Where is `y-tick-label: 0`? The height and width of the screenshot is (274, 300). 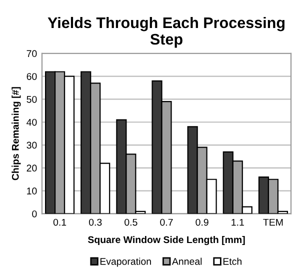
y-tick-label: 0 is located at coordinates (34, 214).